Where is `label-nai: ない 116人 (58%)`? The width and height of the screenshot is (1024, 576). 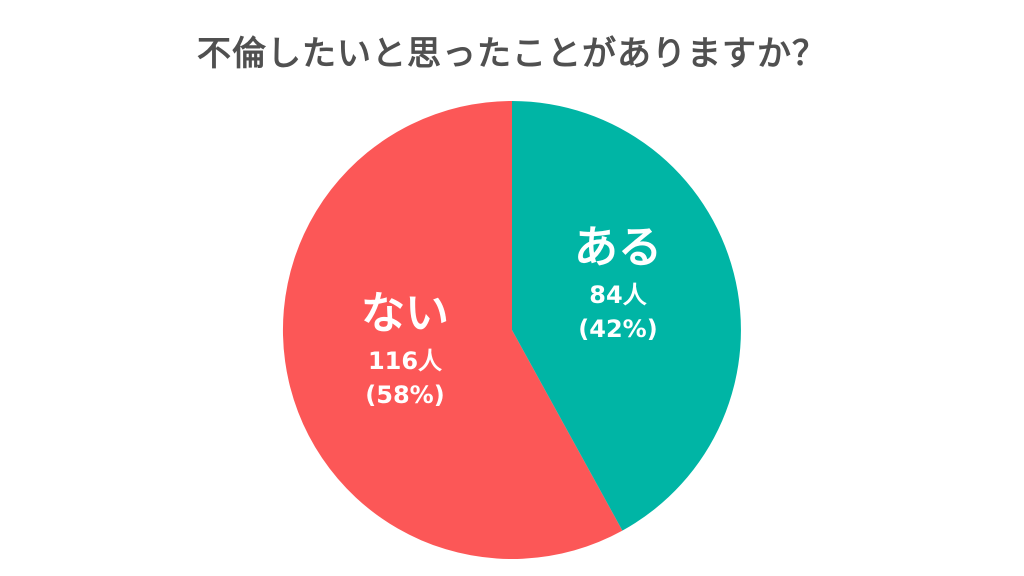
label-nai: ない 116人 (58%) is located at coordinates (405, 350).